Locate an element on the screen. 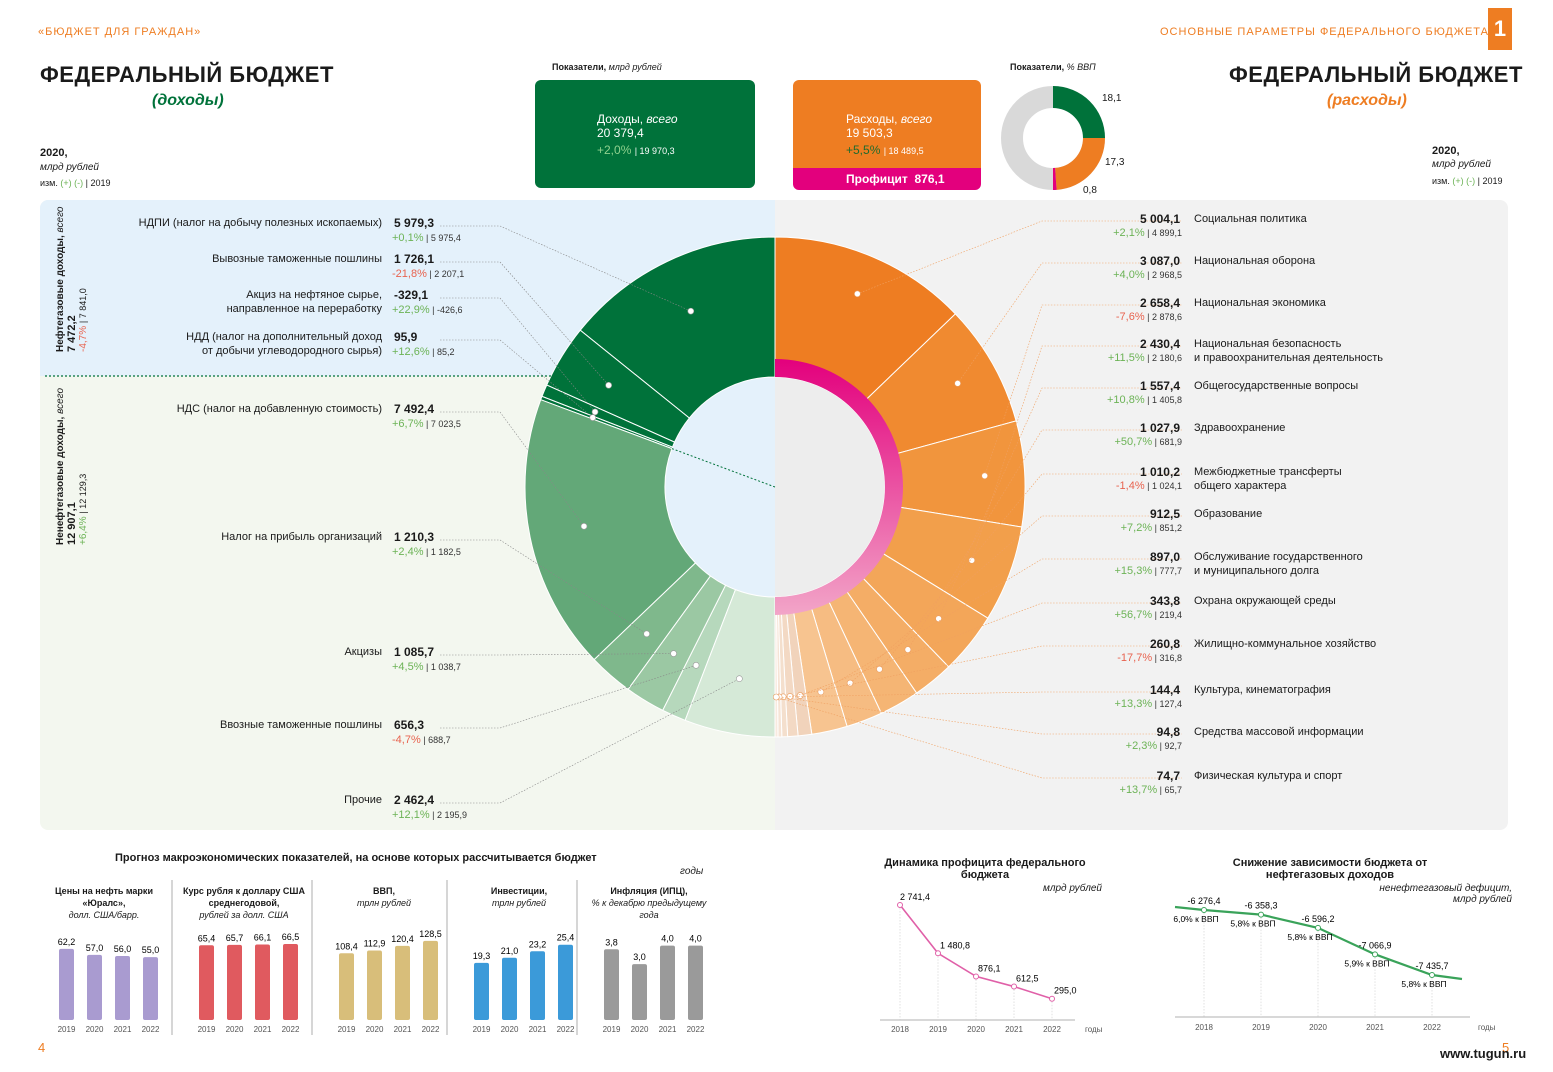 The height and width of the screenshot is (1072, 1553). income-change-pct: +12,6% is located at coordinates (411, 352).